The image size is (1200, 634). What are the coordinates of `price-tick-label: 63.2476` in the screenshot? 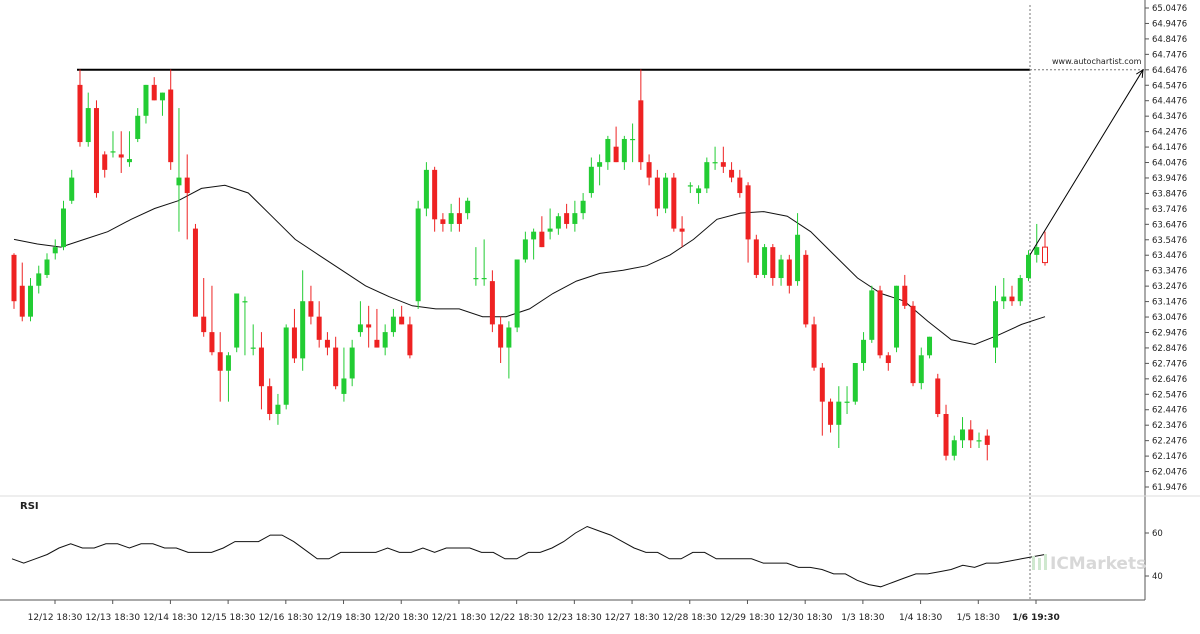 It's located at (1169, 287).